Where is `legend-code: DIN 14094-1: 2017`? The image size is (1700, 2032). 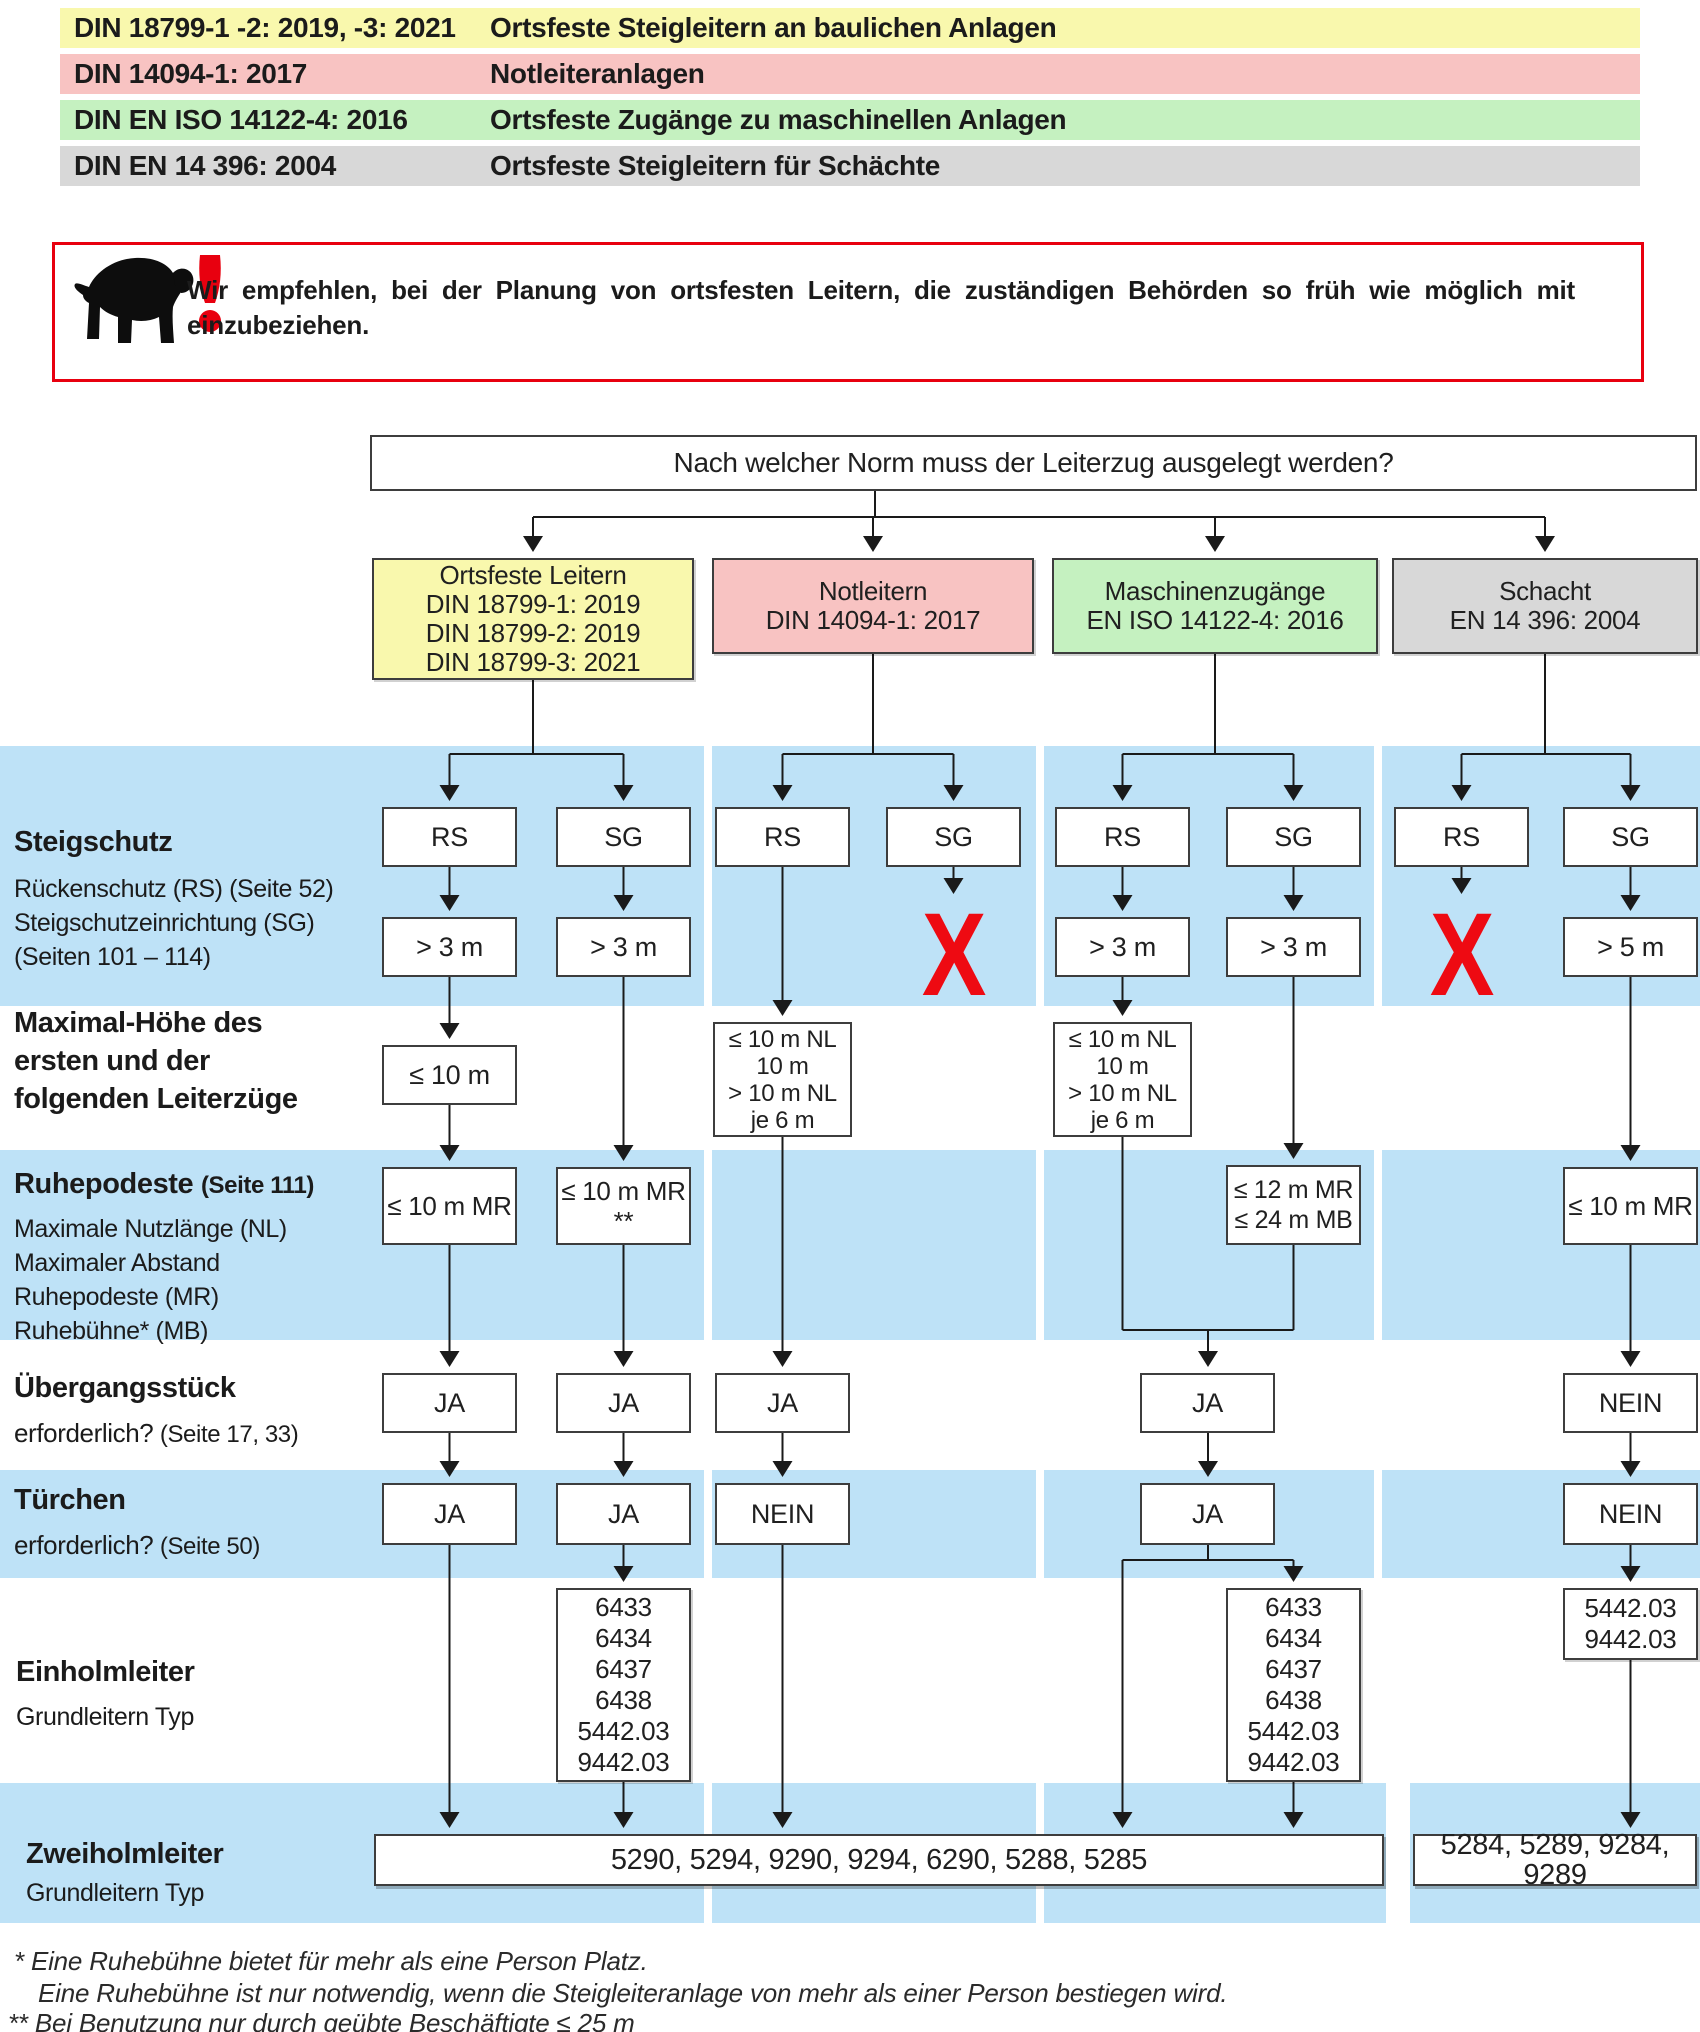
legend-code: DIN 14094-1: 2017 is located at coordinates (191, 73).